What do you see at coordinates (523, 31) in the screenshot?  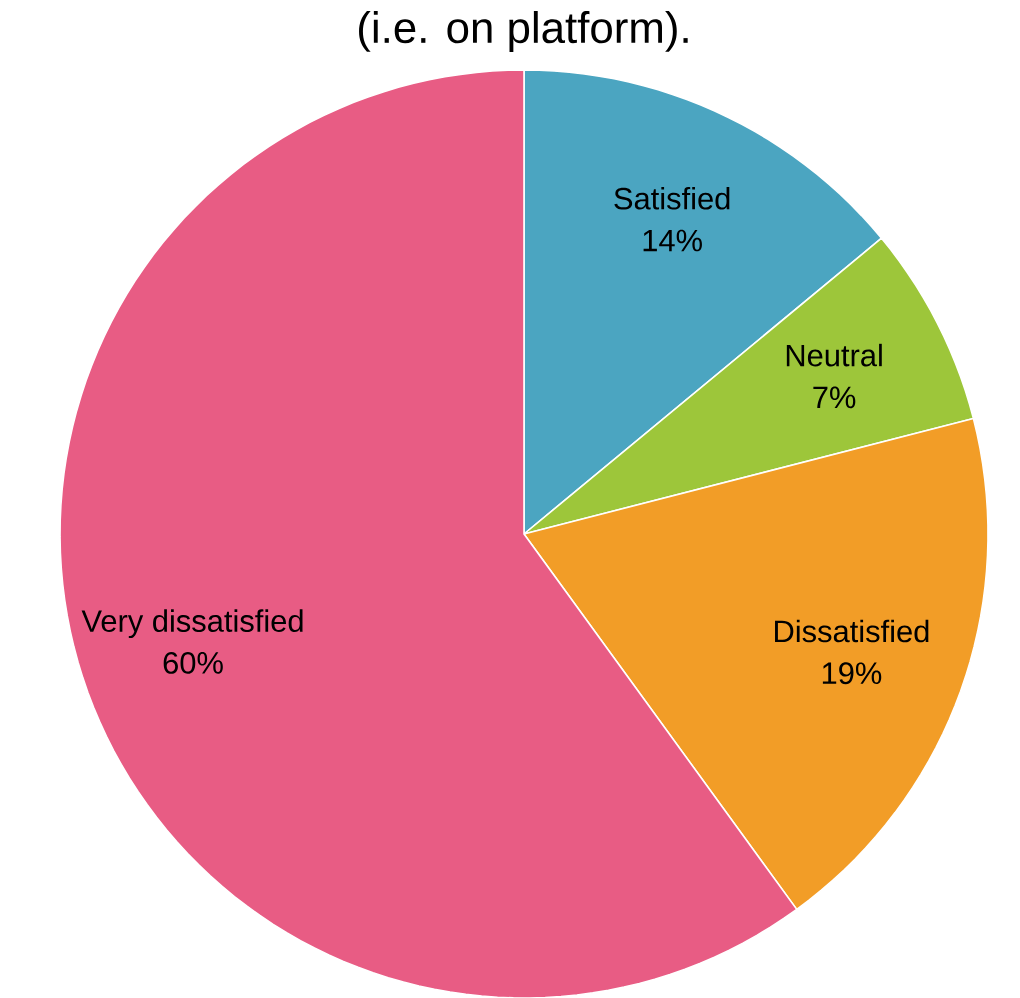 I see `chart-title: (i.e. on platform).` at bounding box center [523, 31].